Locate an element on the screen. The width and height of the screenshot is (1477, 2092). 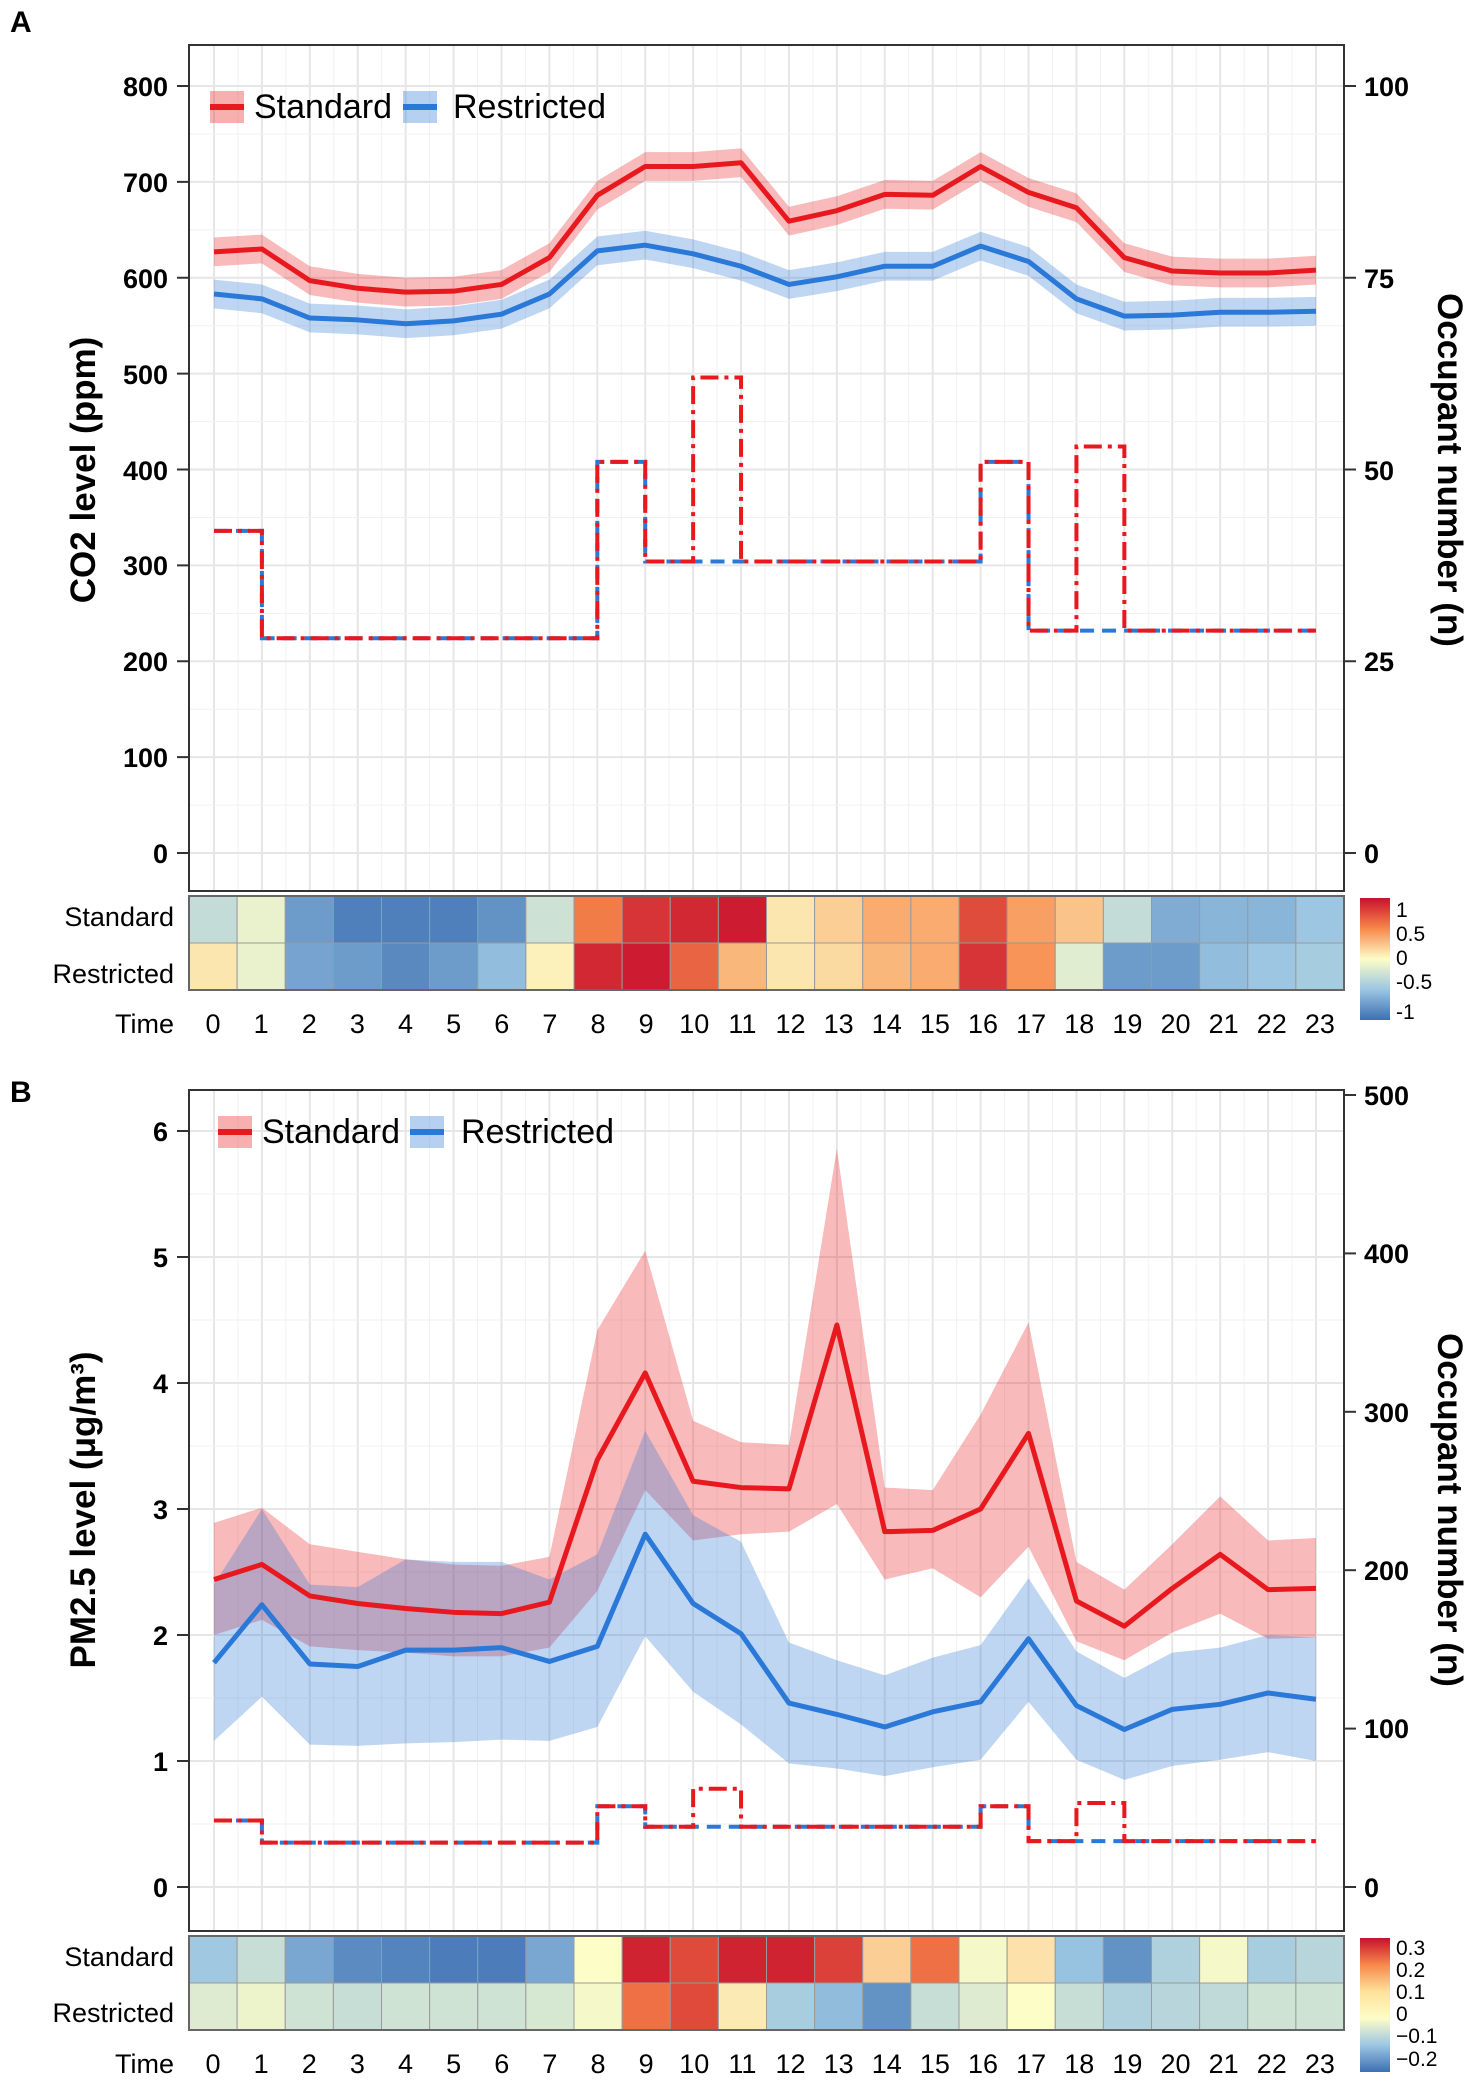
time-tick-label: 12 is located at coordinates (791, 2064).